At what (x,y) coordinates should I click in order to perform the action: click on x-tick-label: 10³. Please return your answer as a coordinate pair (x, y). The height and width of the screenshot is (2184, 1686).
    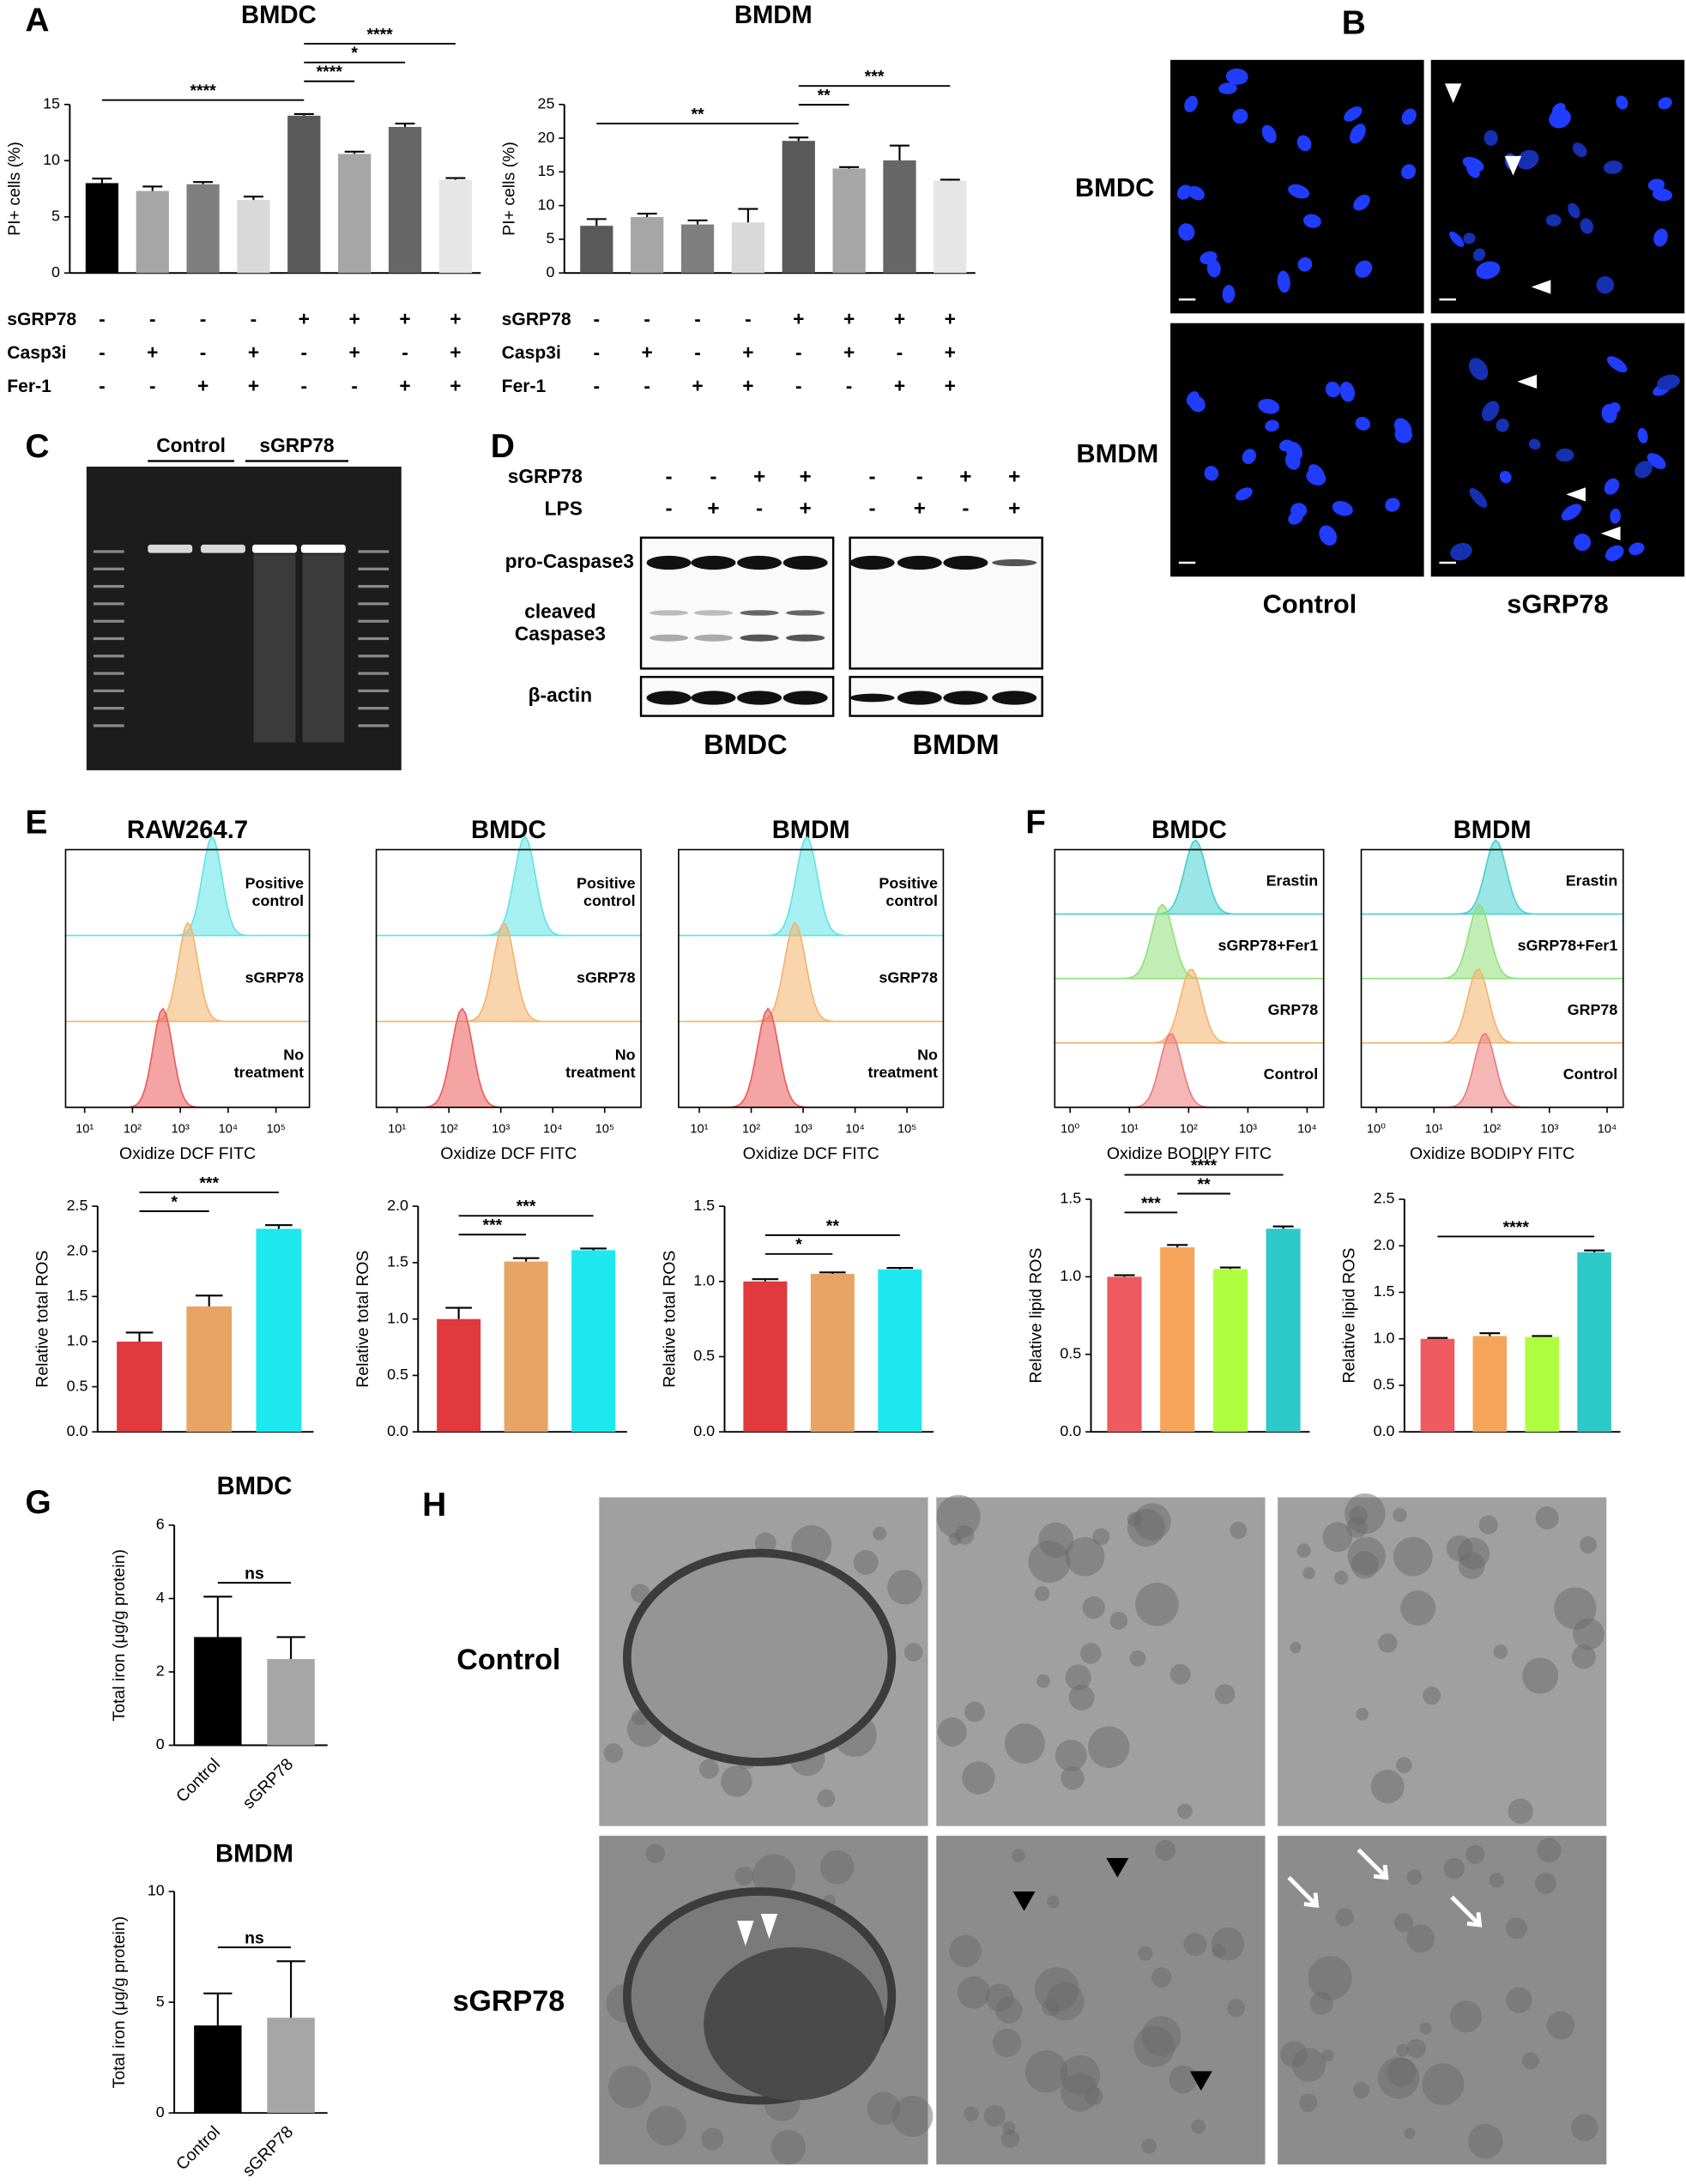
    Looking at the image, I should click on (803, 1130).